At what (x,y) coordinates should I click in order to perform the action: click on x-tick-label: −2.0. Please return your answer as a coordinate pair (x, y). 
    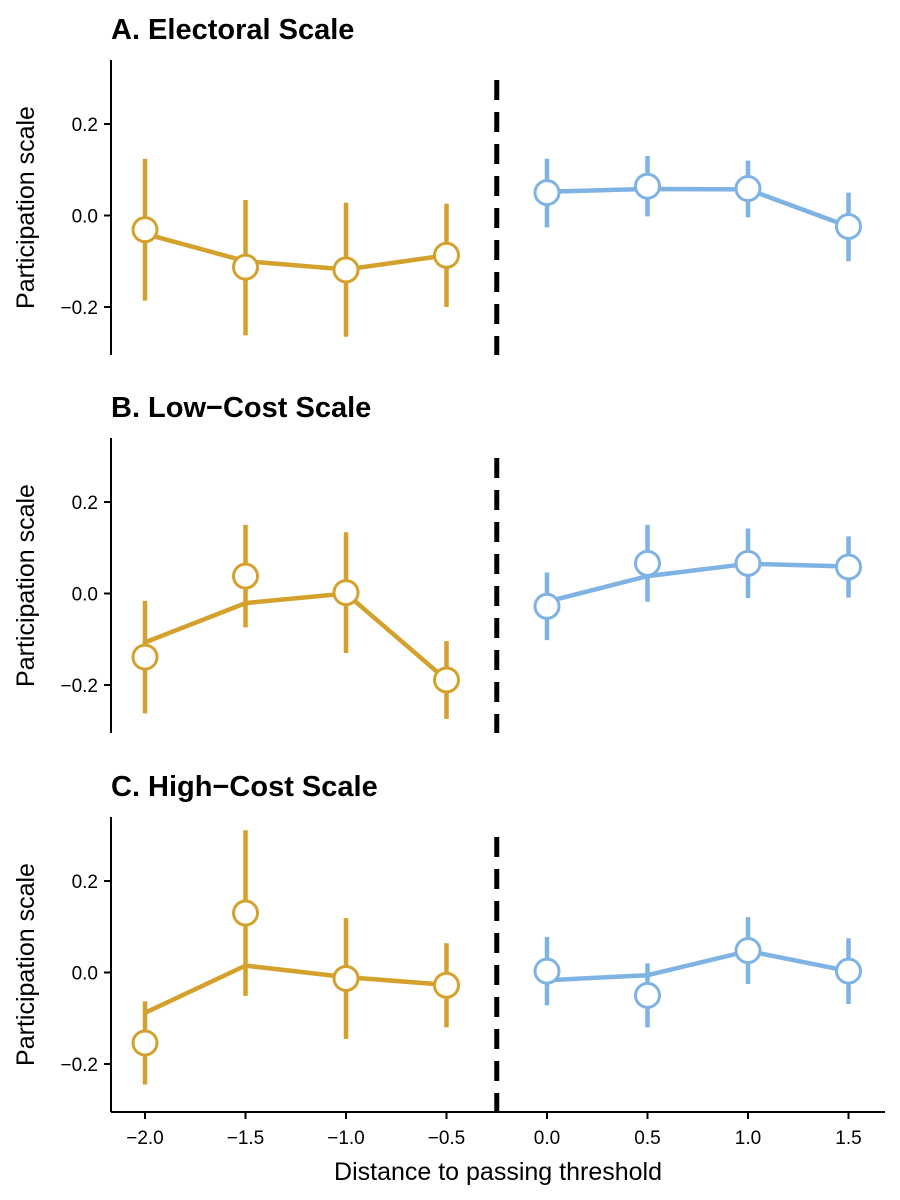
    Looking at the image, I should click on (145, 1138).